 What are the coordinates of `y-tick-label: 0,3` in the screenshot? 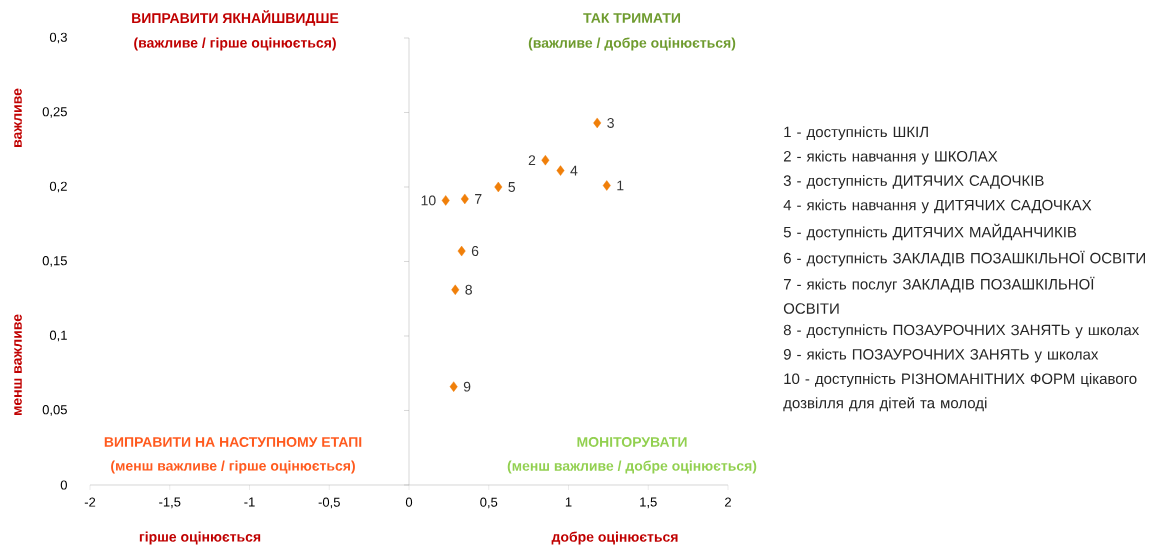 It's located at (58, 38).